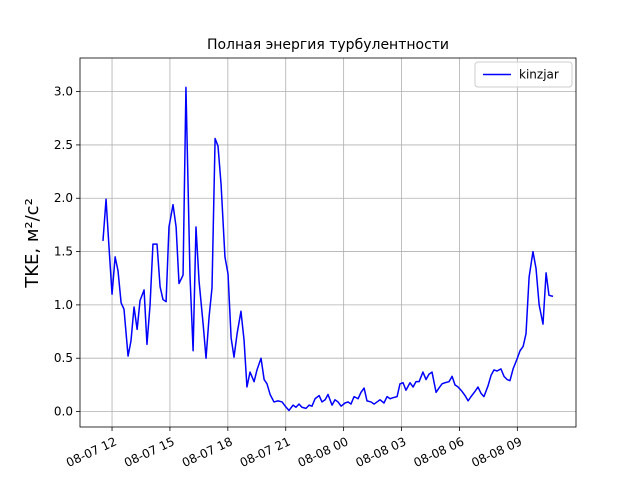 The image size is (640, 480). Describe the element at coordinates (207, 451) in the screenshot. I see `x-tick-label: 08-07 18` at that location.